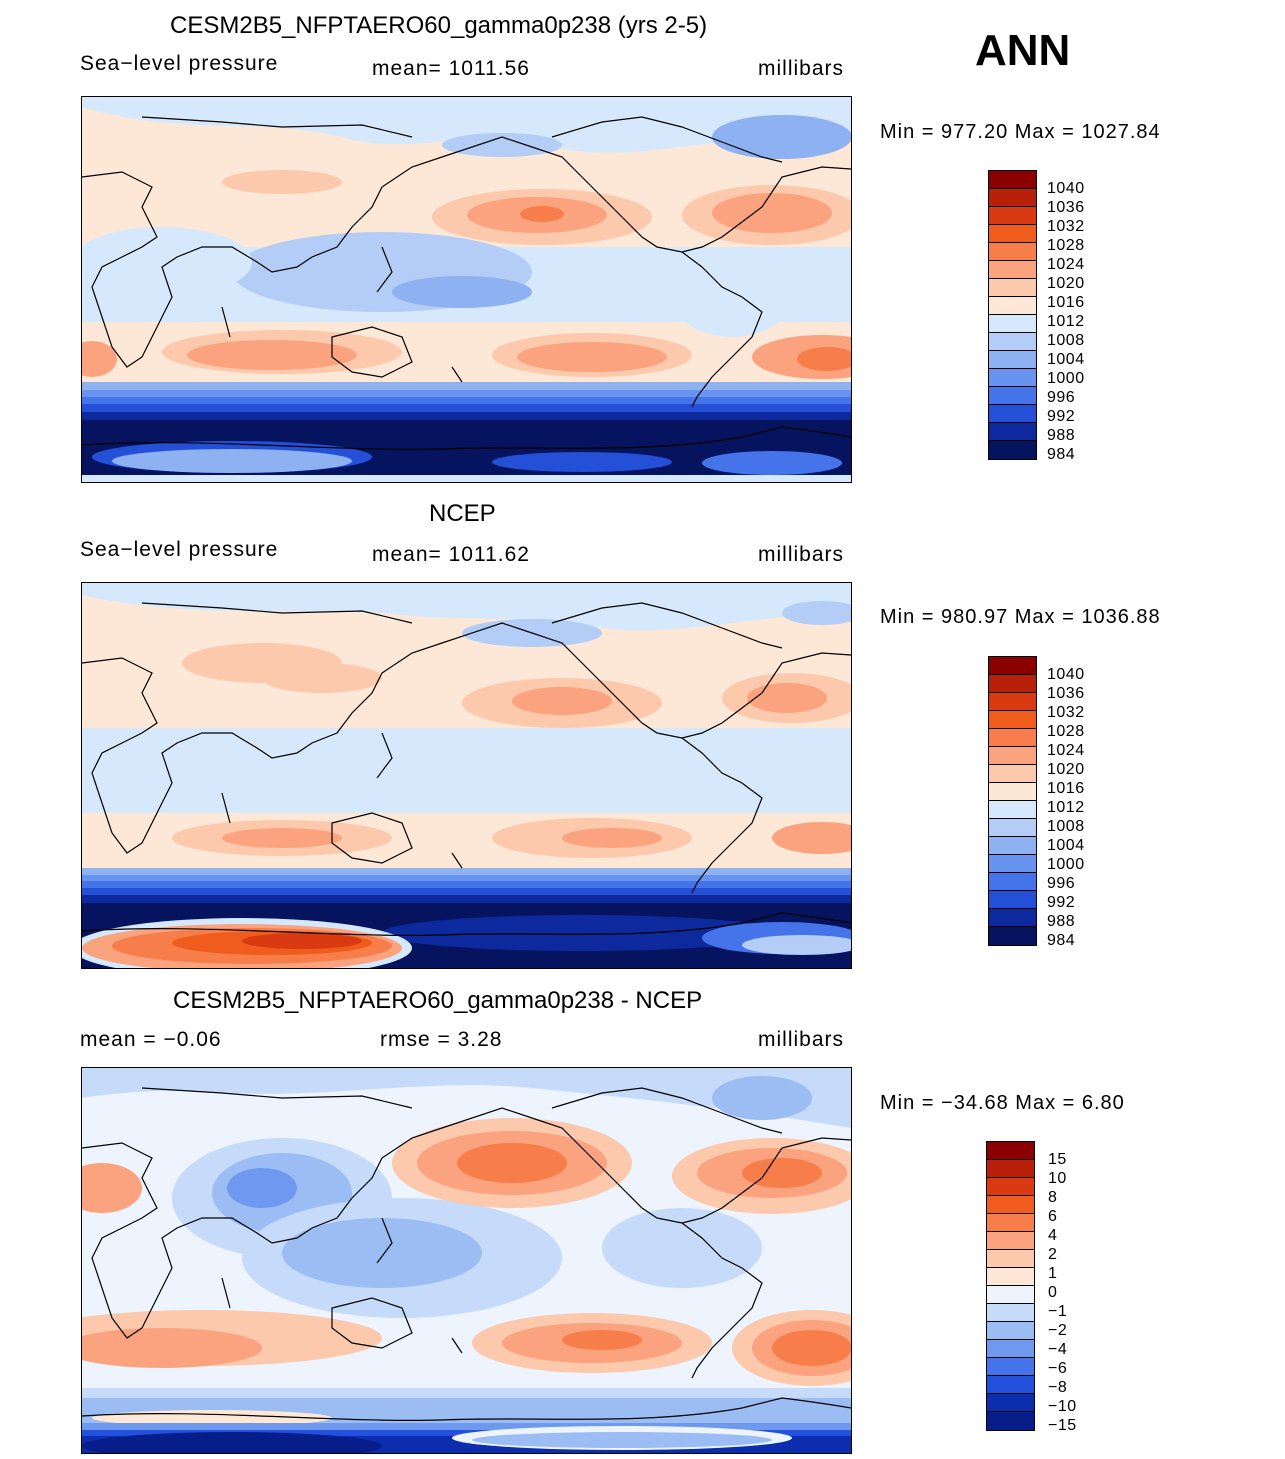 This screenshot has height=1459, width=1285. What do you see at coordinates (1058, 1311) in the screenshot?
I see `colorbar-level-label: −1` at bounding box center [1058, 1311].